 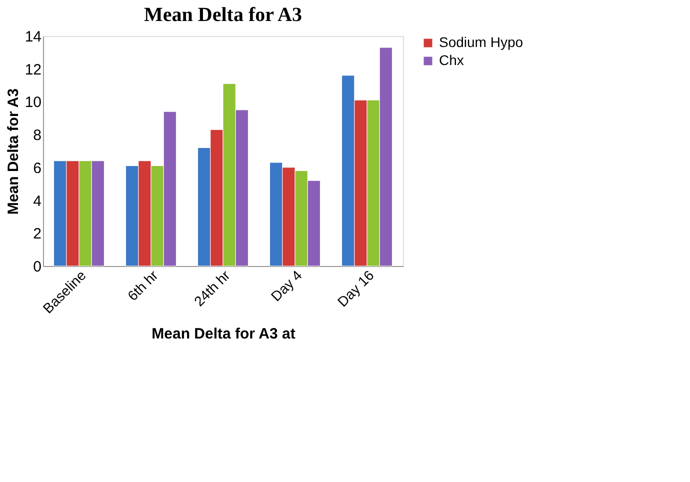 I want to click on x-tick-label: 6th hr, so click(x=143, y=285).